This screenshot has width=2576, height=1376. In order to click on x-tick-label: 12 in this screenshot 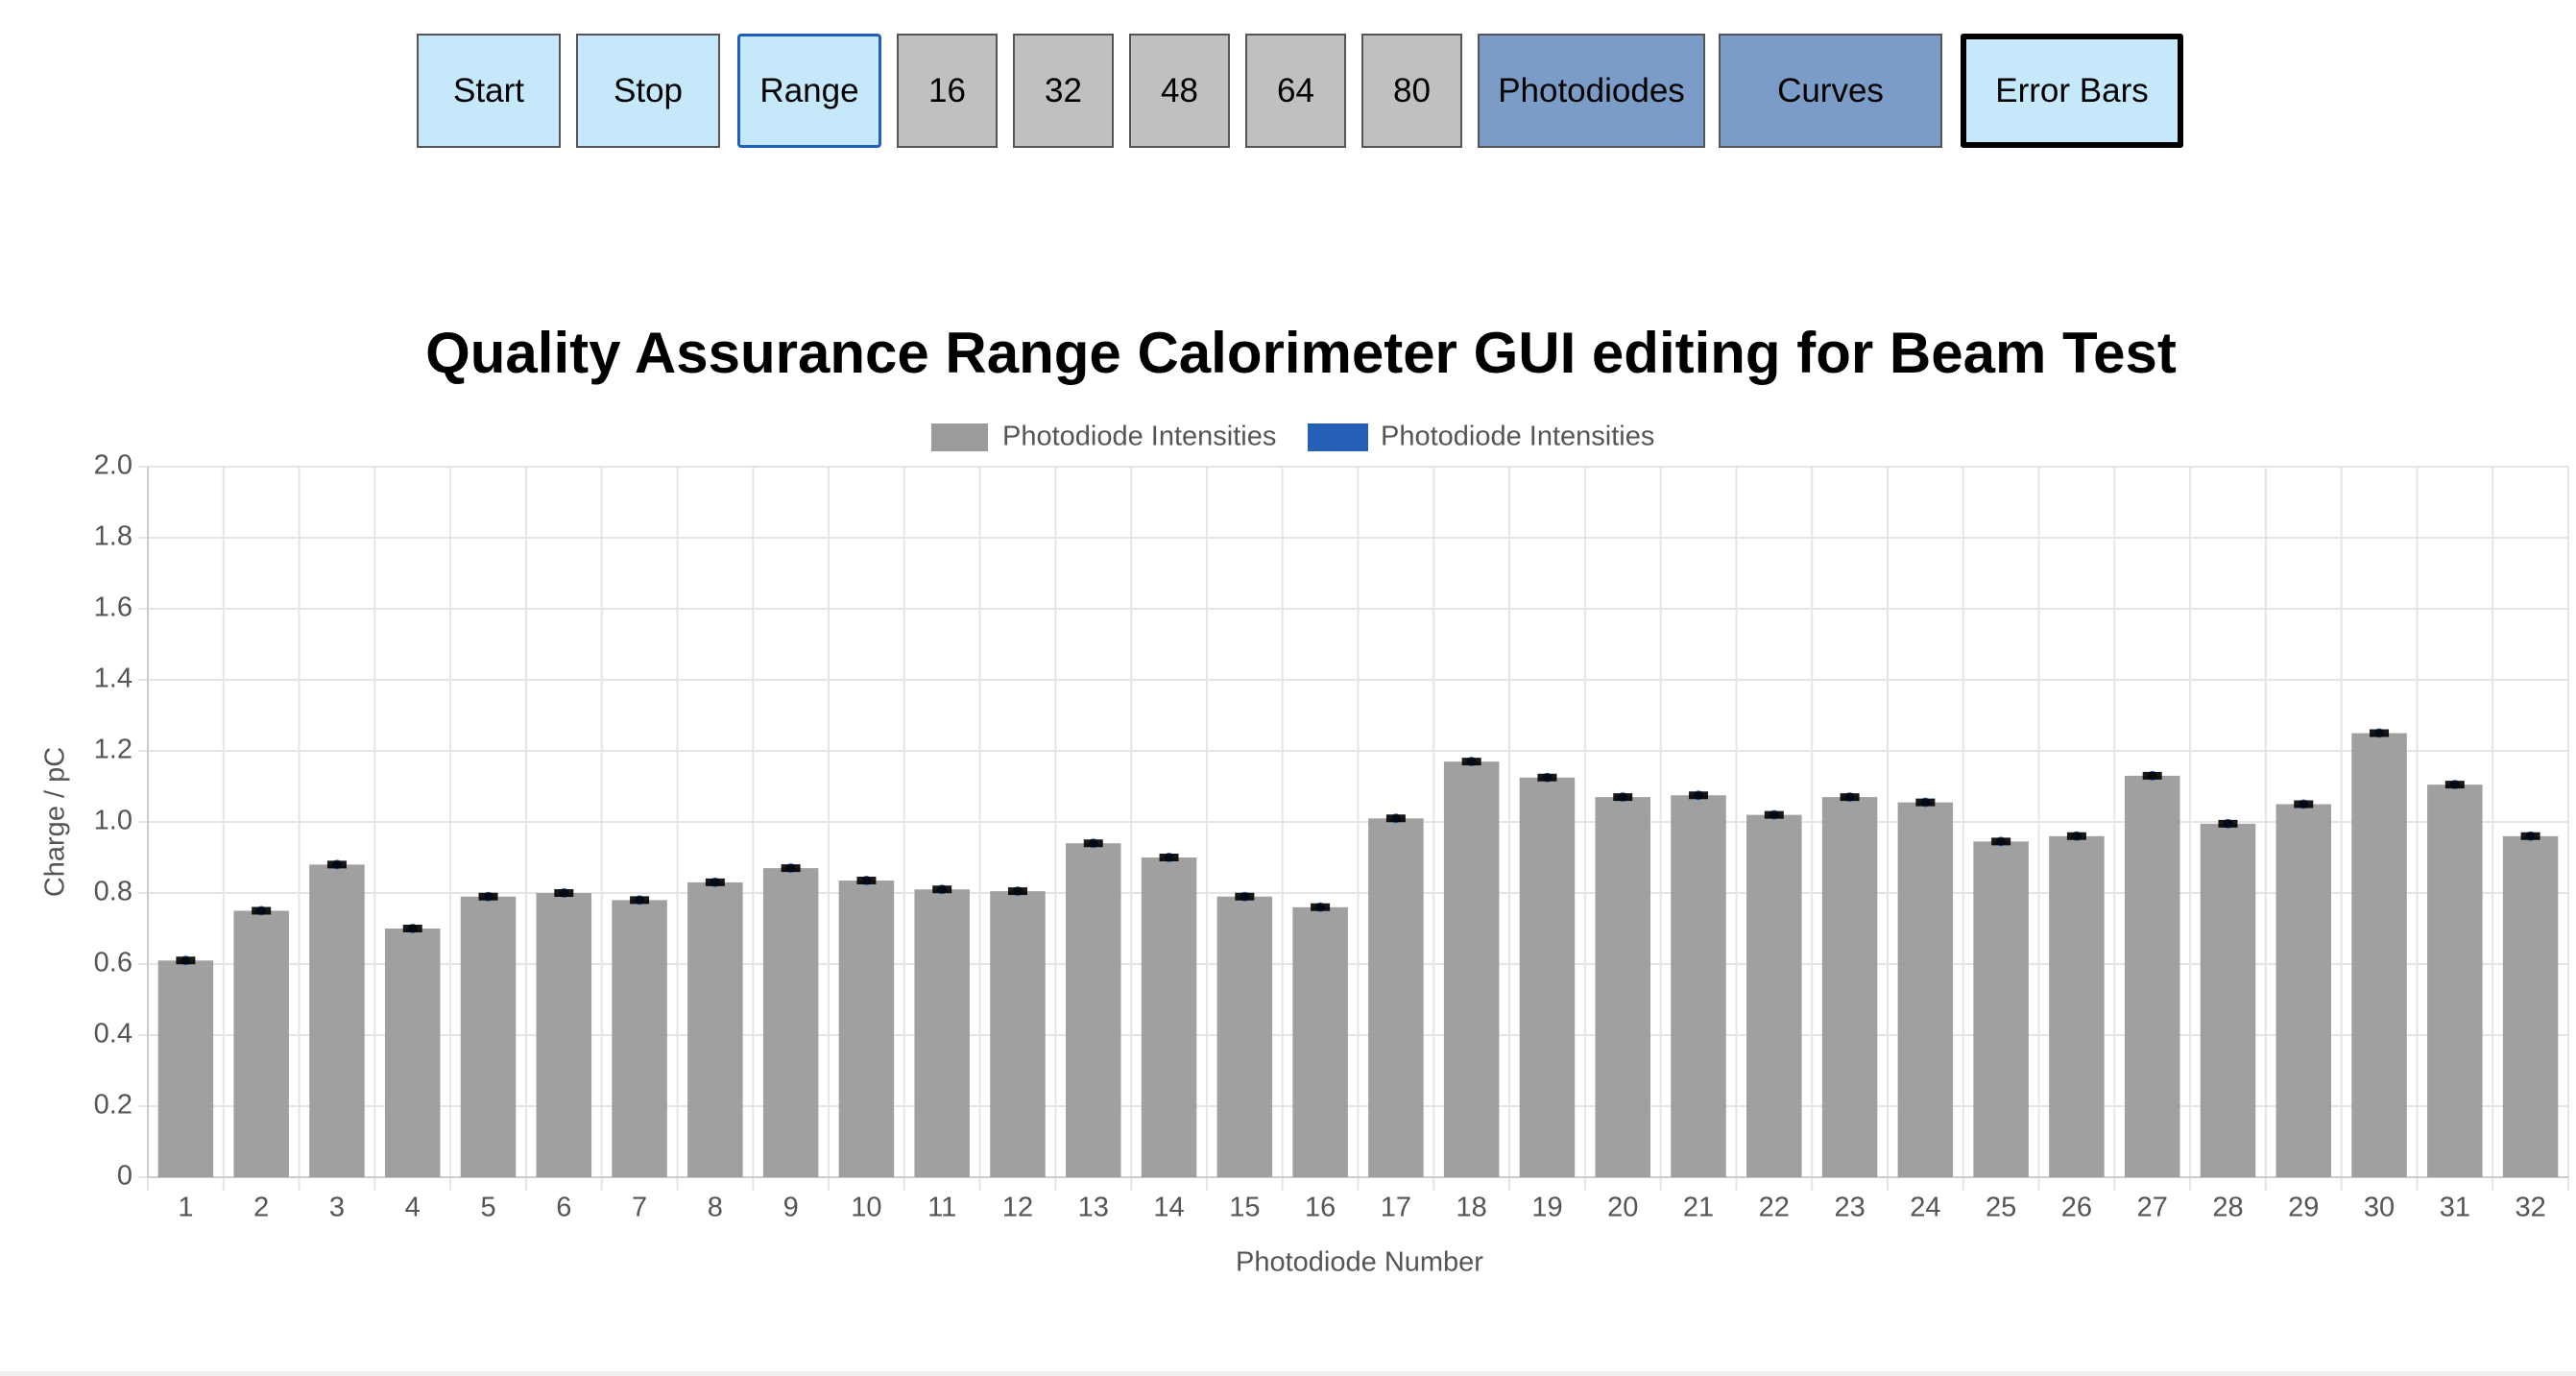, I will do `click(1017, 1208)`.